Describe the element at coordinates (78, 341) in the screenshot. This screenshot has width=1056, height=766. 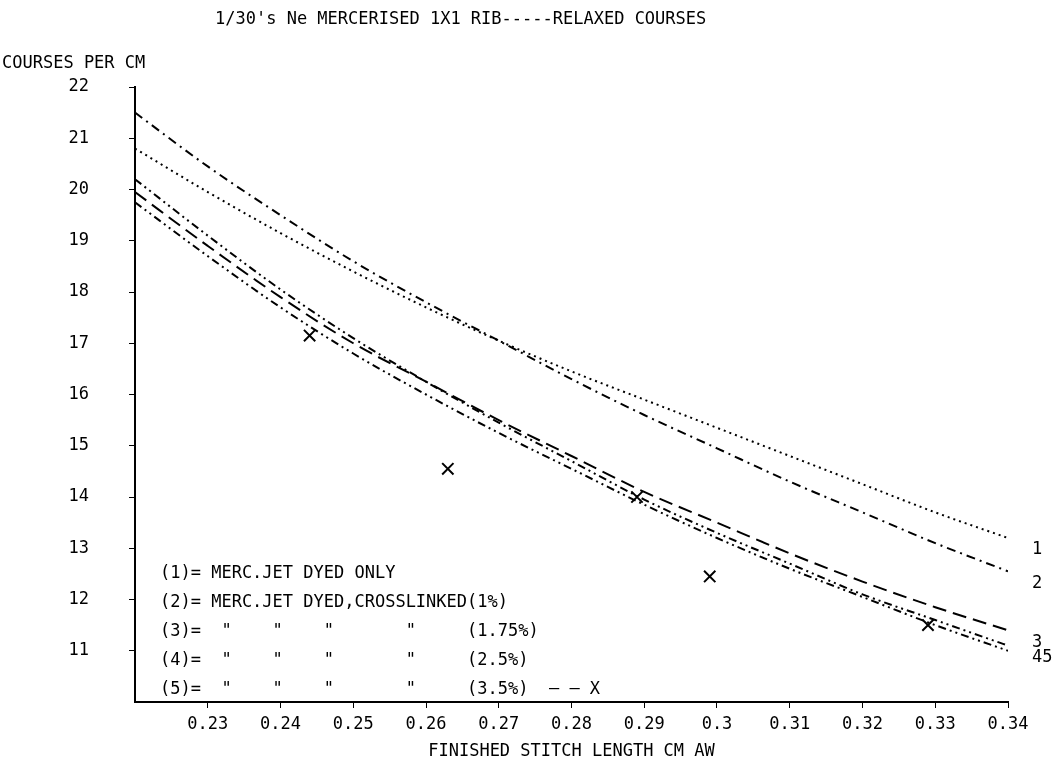
I see `y-tick-label: 17` at that location.